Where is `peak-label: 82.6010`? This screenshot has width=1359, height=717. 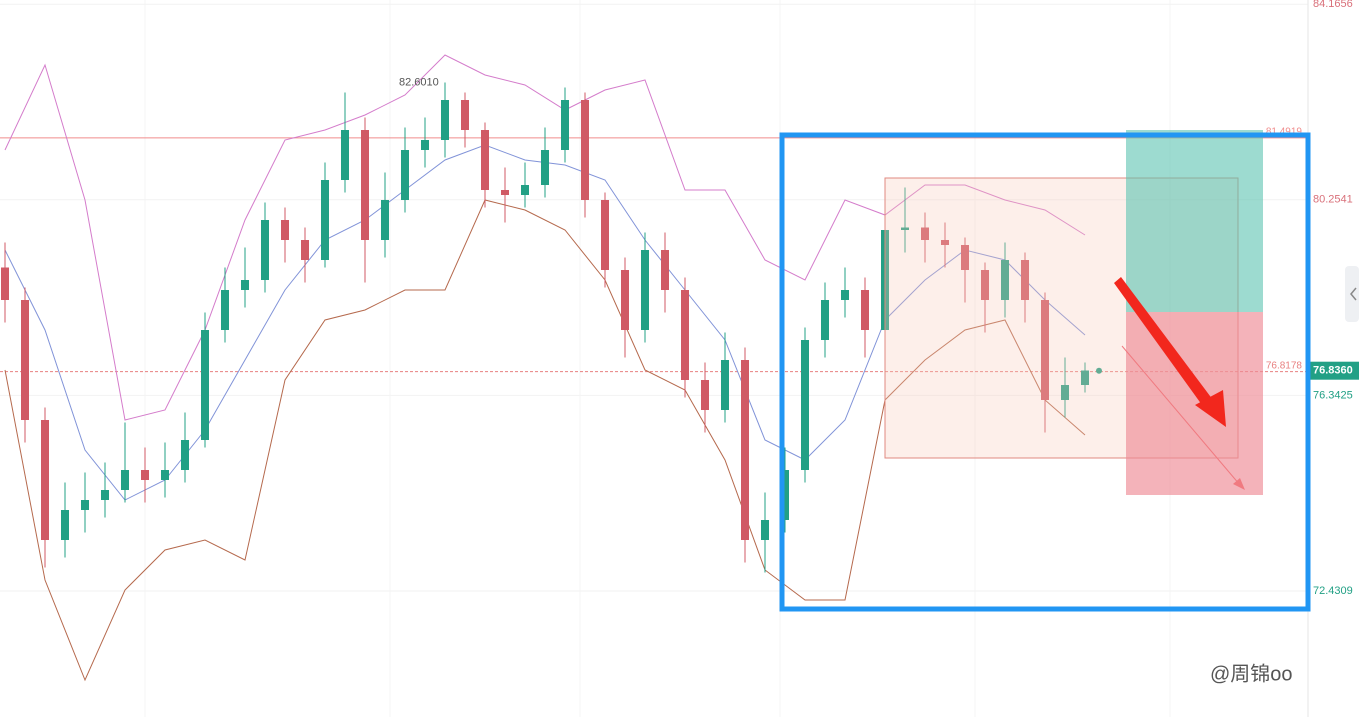
peak-label: 82.6010 is located at coordinates (419, 82).